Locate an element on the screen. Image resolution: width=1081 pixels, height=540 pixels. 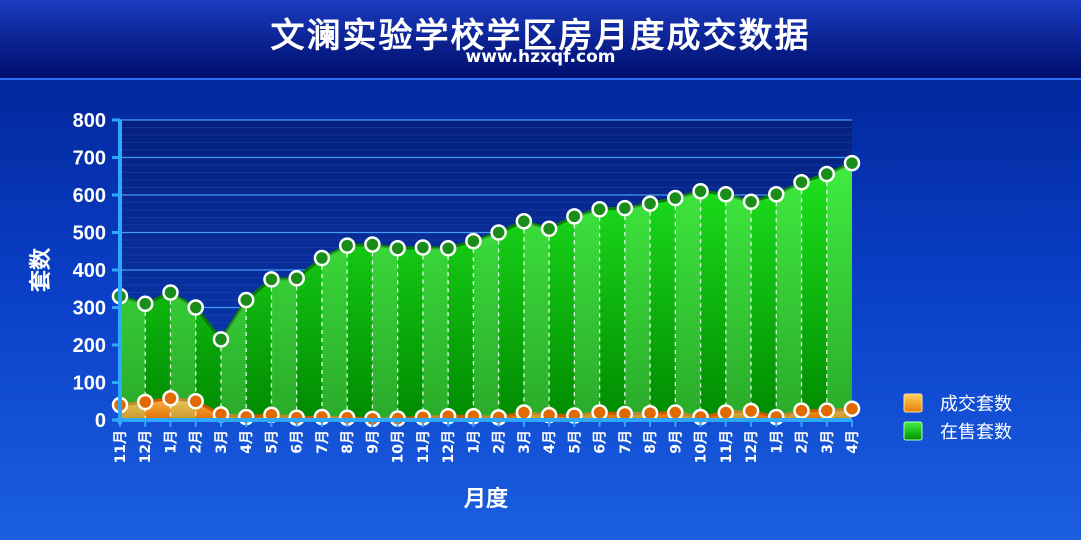
y-axis-title: 套数 is located at coordinates (41, 269).